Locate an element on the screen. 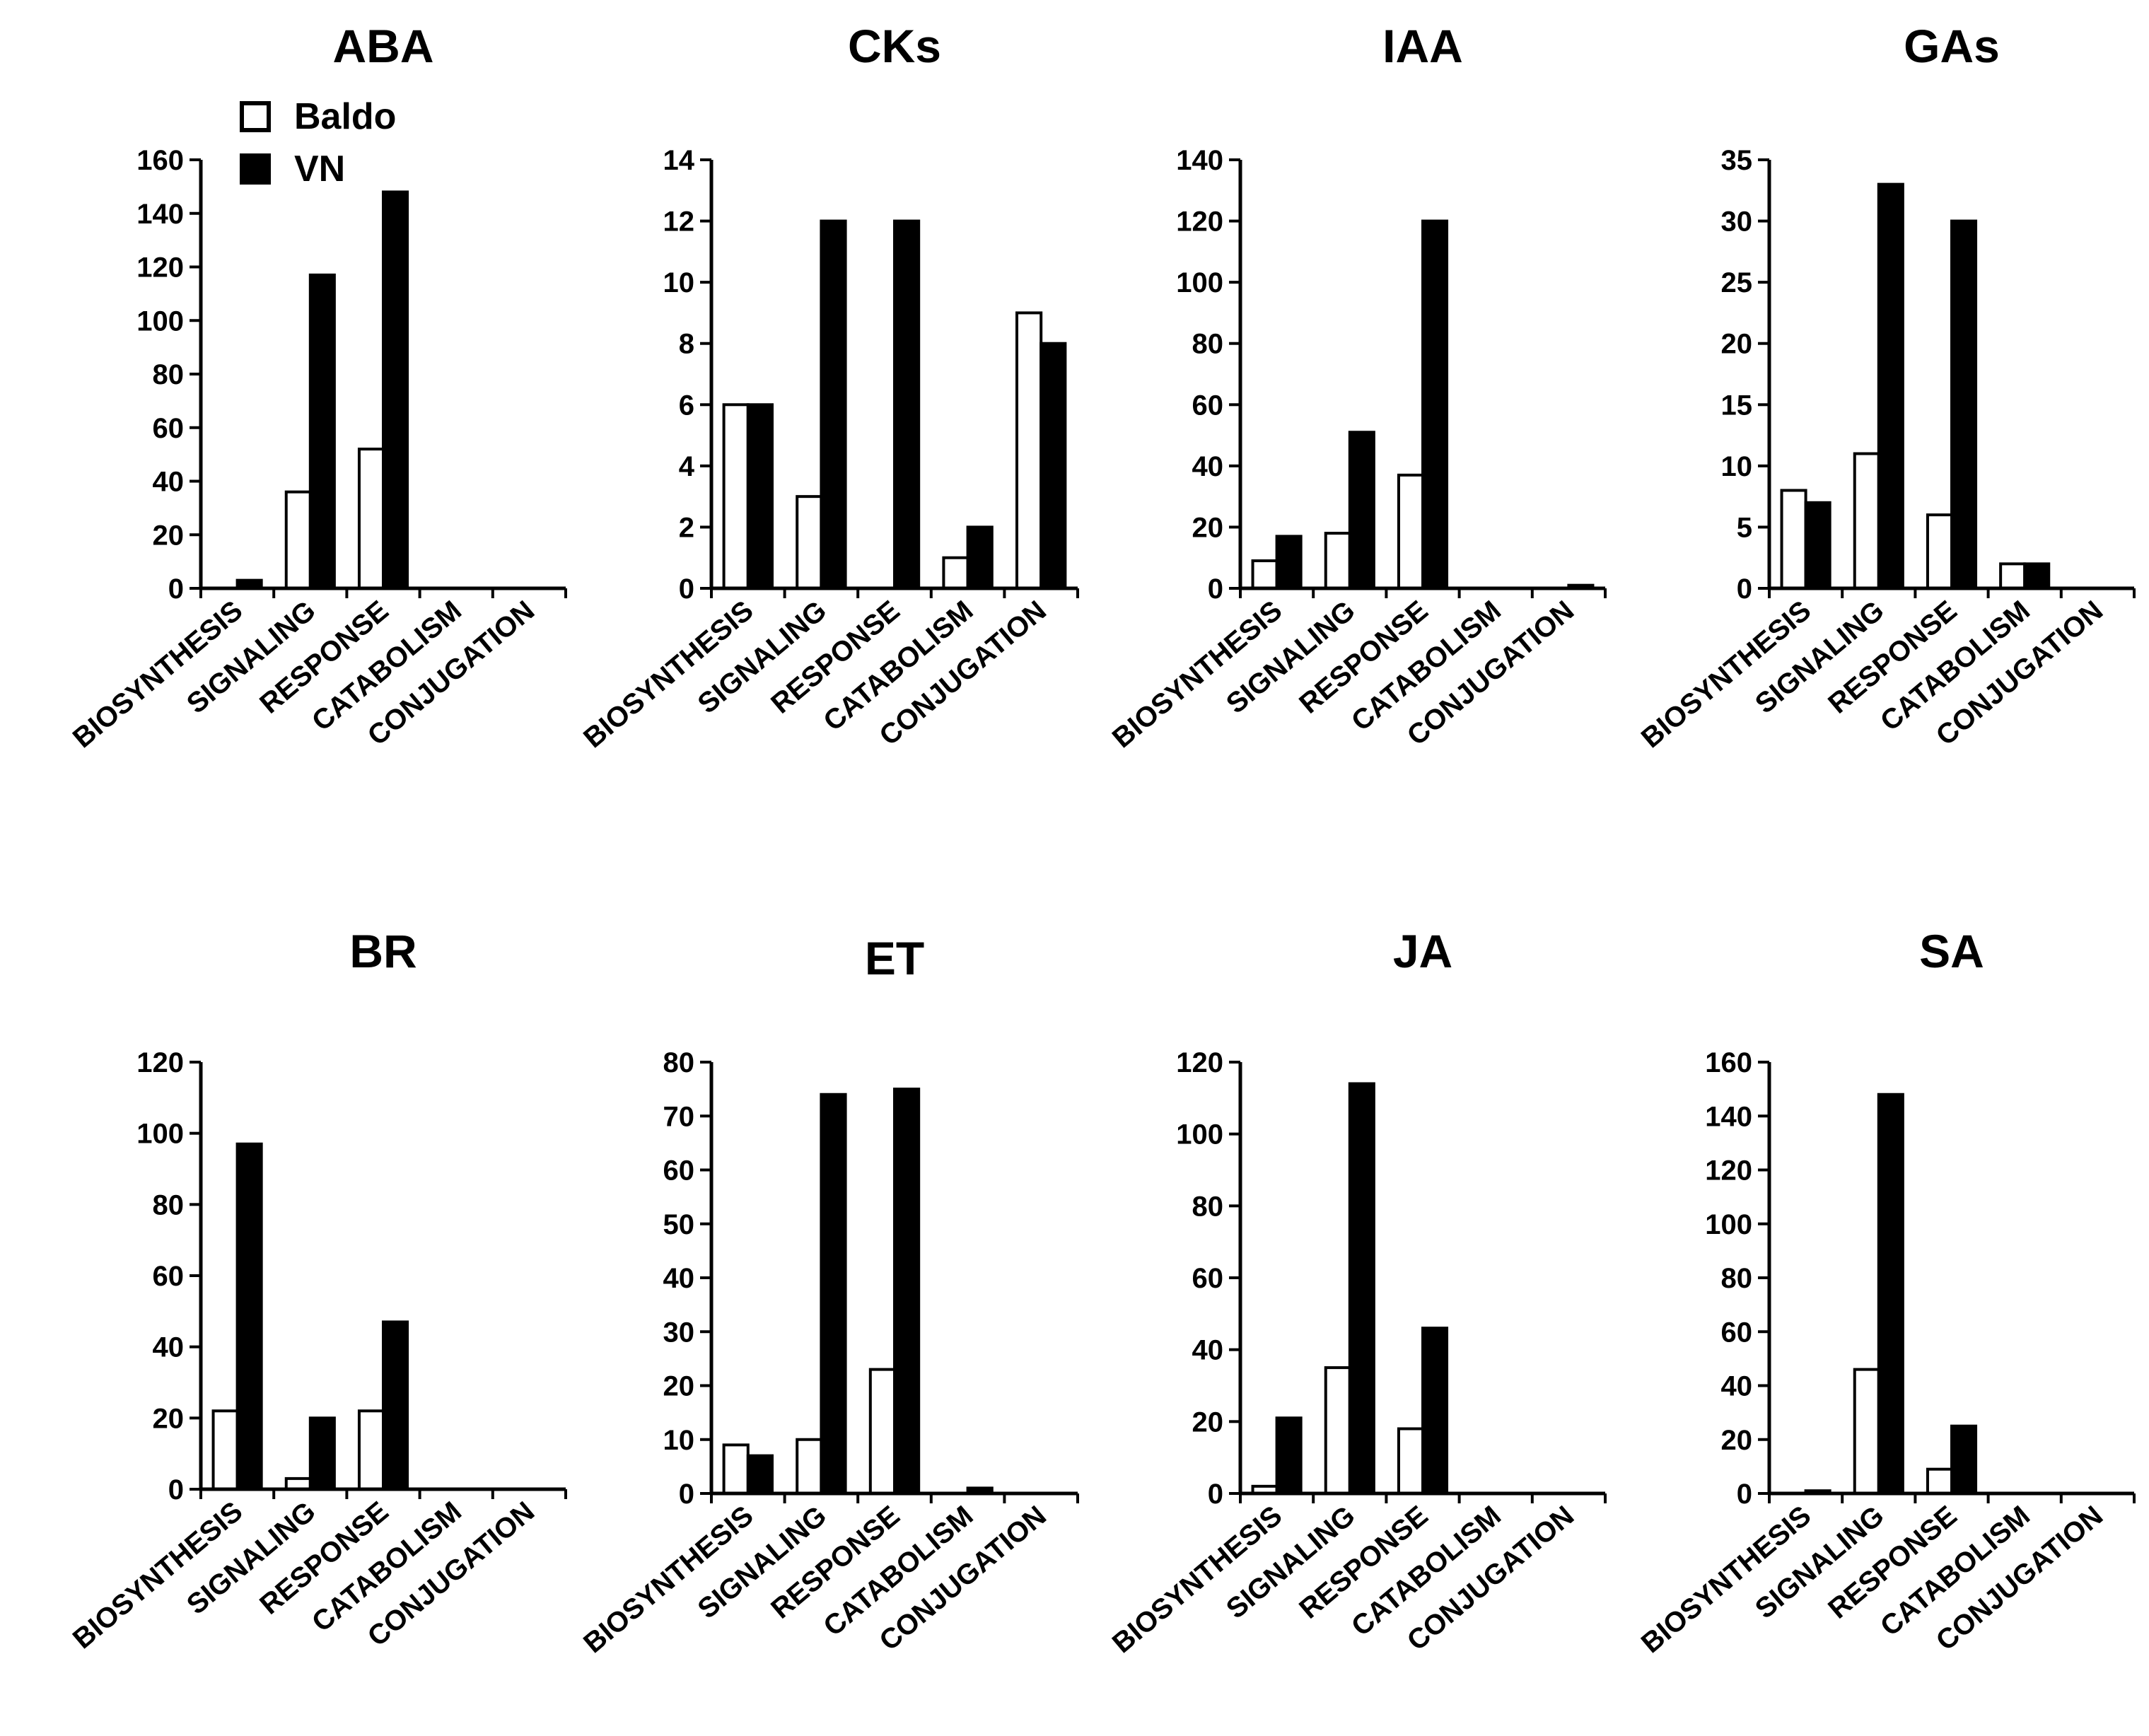 The width and height of the screenshot is (2149, 1736). y-tick-label: 2 is located at coordinates (686, 527).